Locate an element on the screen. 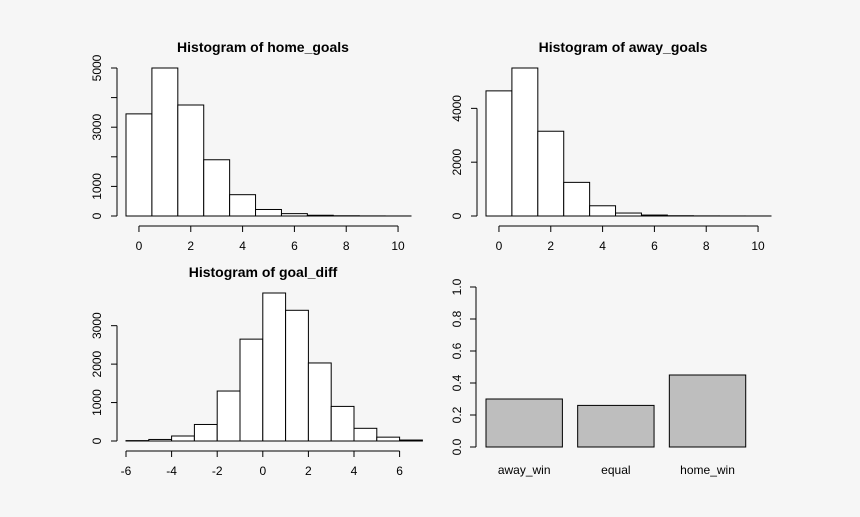 The width and height of the screenshot is (860, 517). y-tick-label-outcome-3: 0.6 is located at coordinates (457, 350).